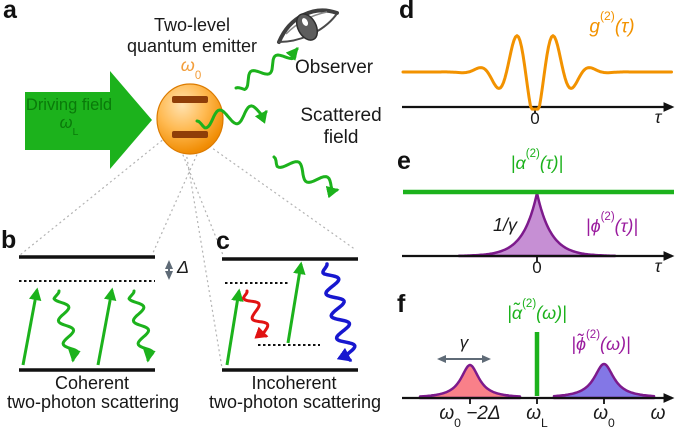 This screenshot has height=429, width=685. I want to click on observer-label: Observer, so click(334, 67).